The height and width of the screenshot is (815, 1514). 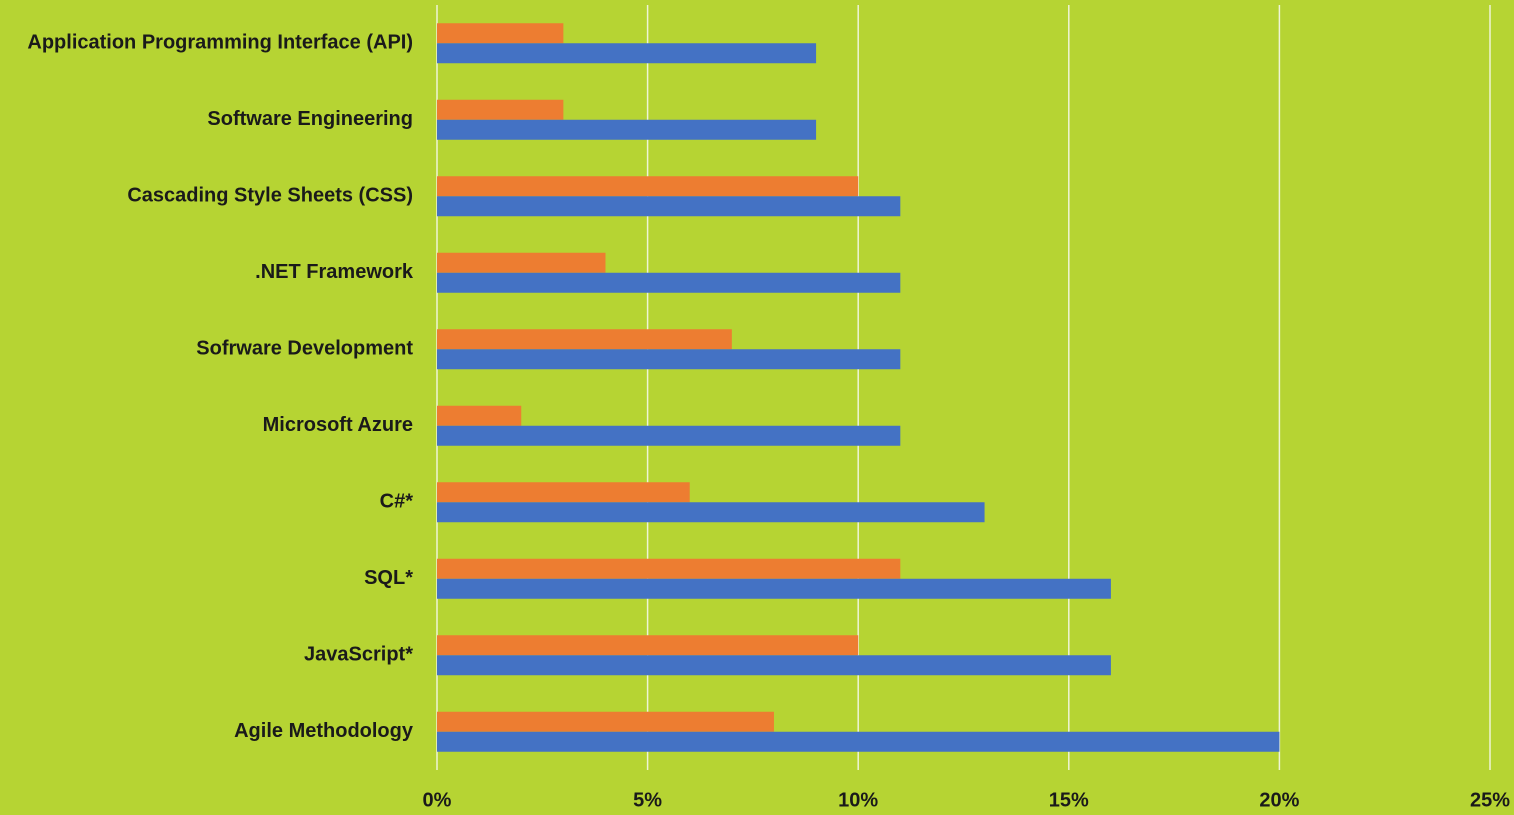 What do you see at coordinates (397, 502) in the screenshot?
I see `y-tick-label: C#*` at bounding box center [397, 502].